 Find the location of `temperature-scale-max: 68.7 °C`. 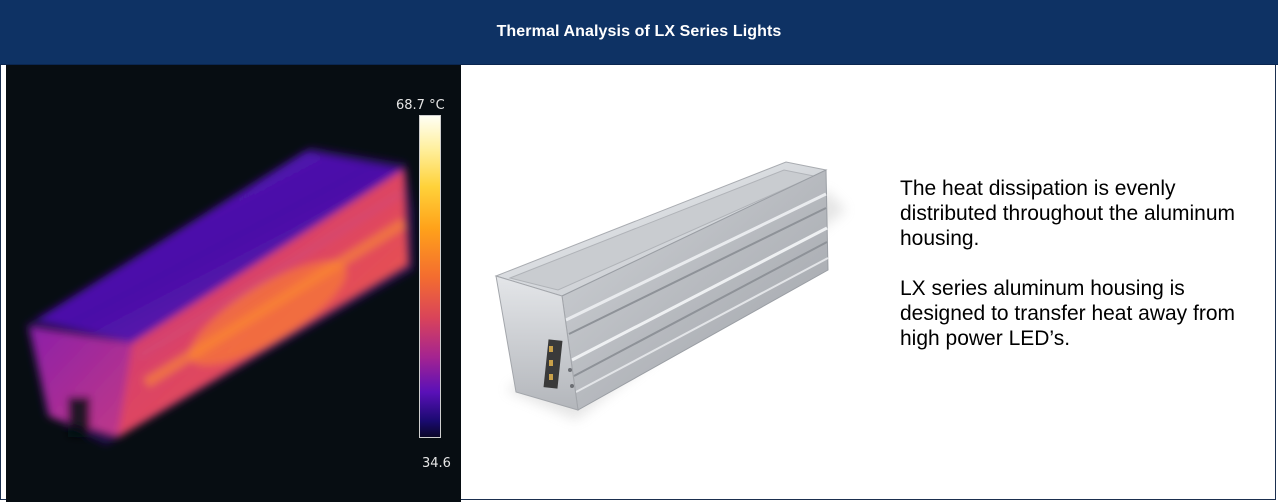

temperature-scale-max: 68.7 °C is located at coordinates (420, 105).